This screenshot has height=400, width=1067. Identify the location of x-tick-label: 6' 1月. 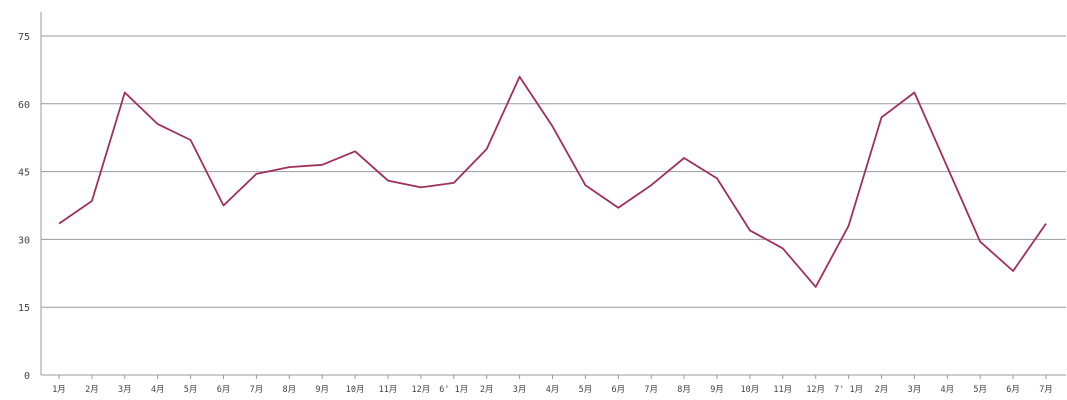
(453, 390).